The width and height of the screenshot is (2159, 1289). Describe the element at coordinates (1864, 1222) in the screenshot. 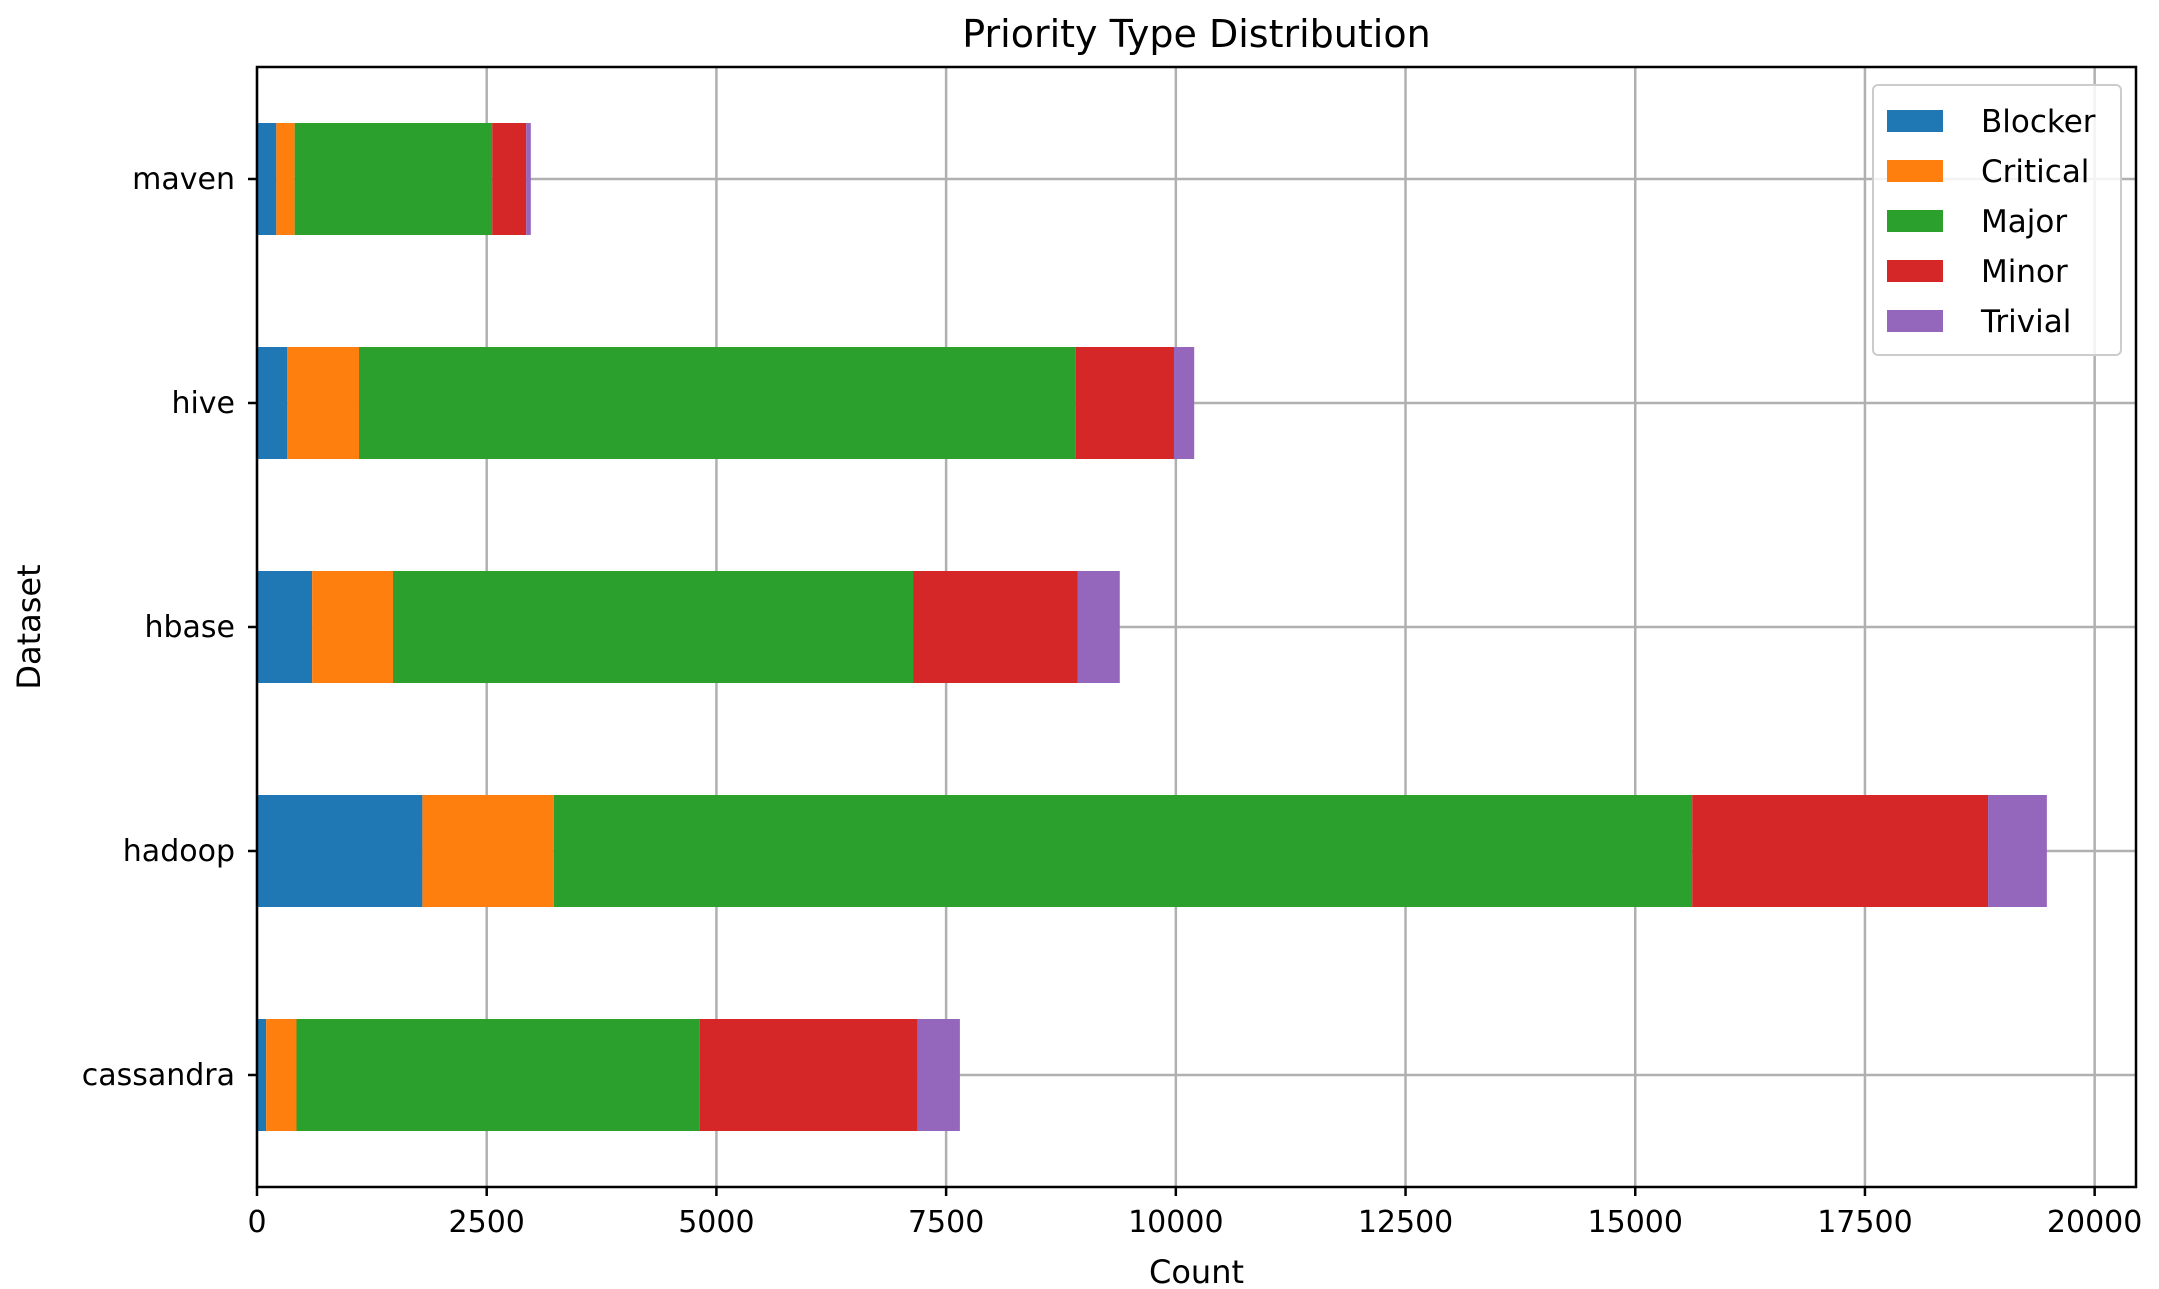

I see `x-tick-label: 17500` at that location.